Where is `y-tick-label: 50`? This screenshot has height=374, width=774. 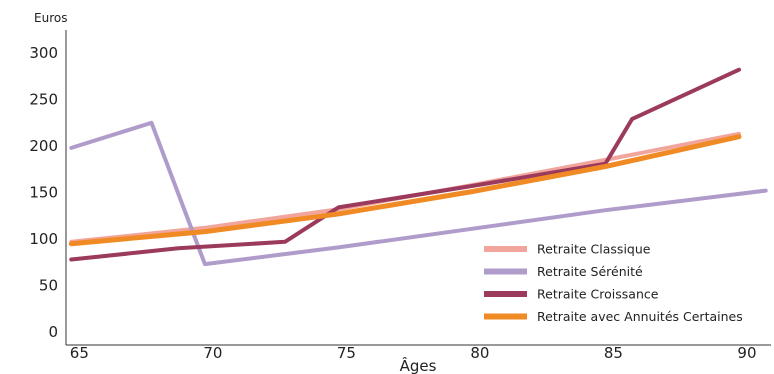 y-tick-label: 50 is located at coordinates (48, 286).